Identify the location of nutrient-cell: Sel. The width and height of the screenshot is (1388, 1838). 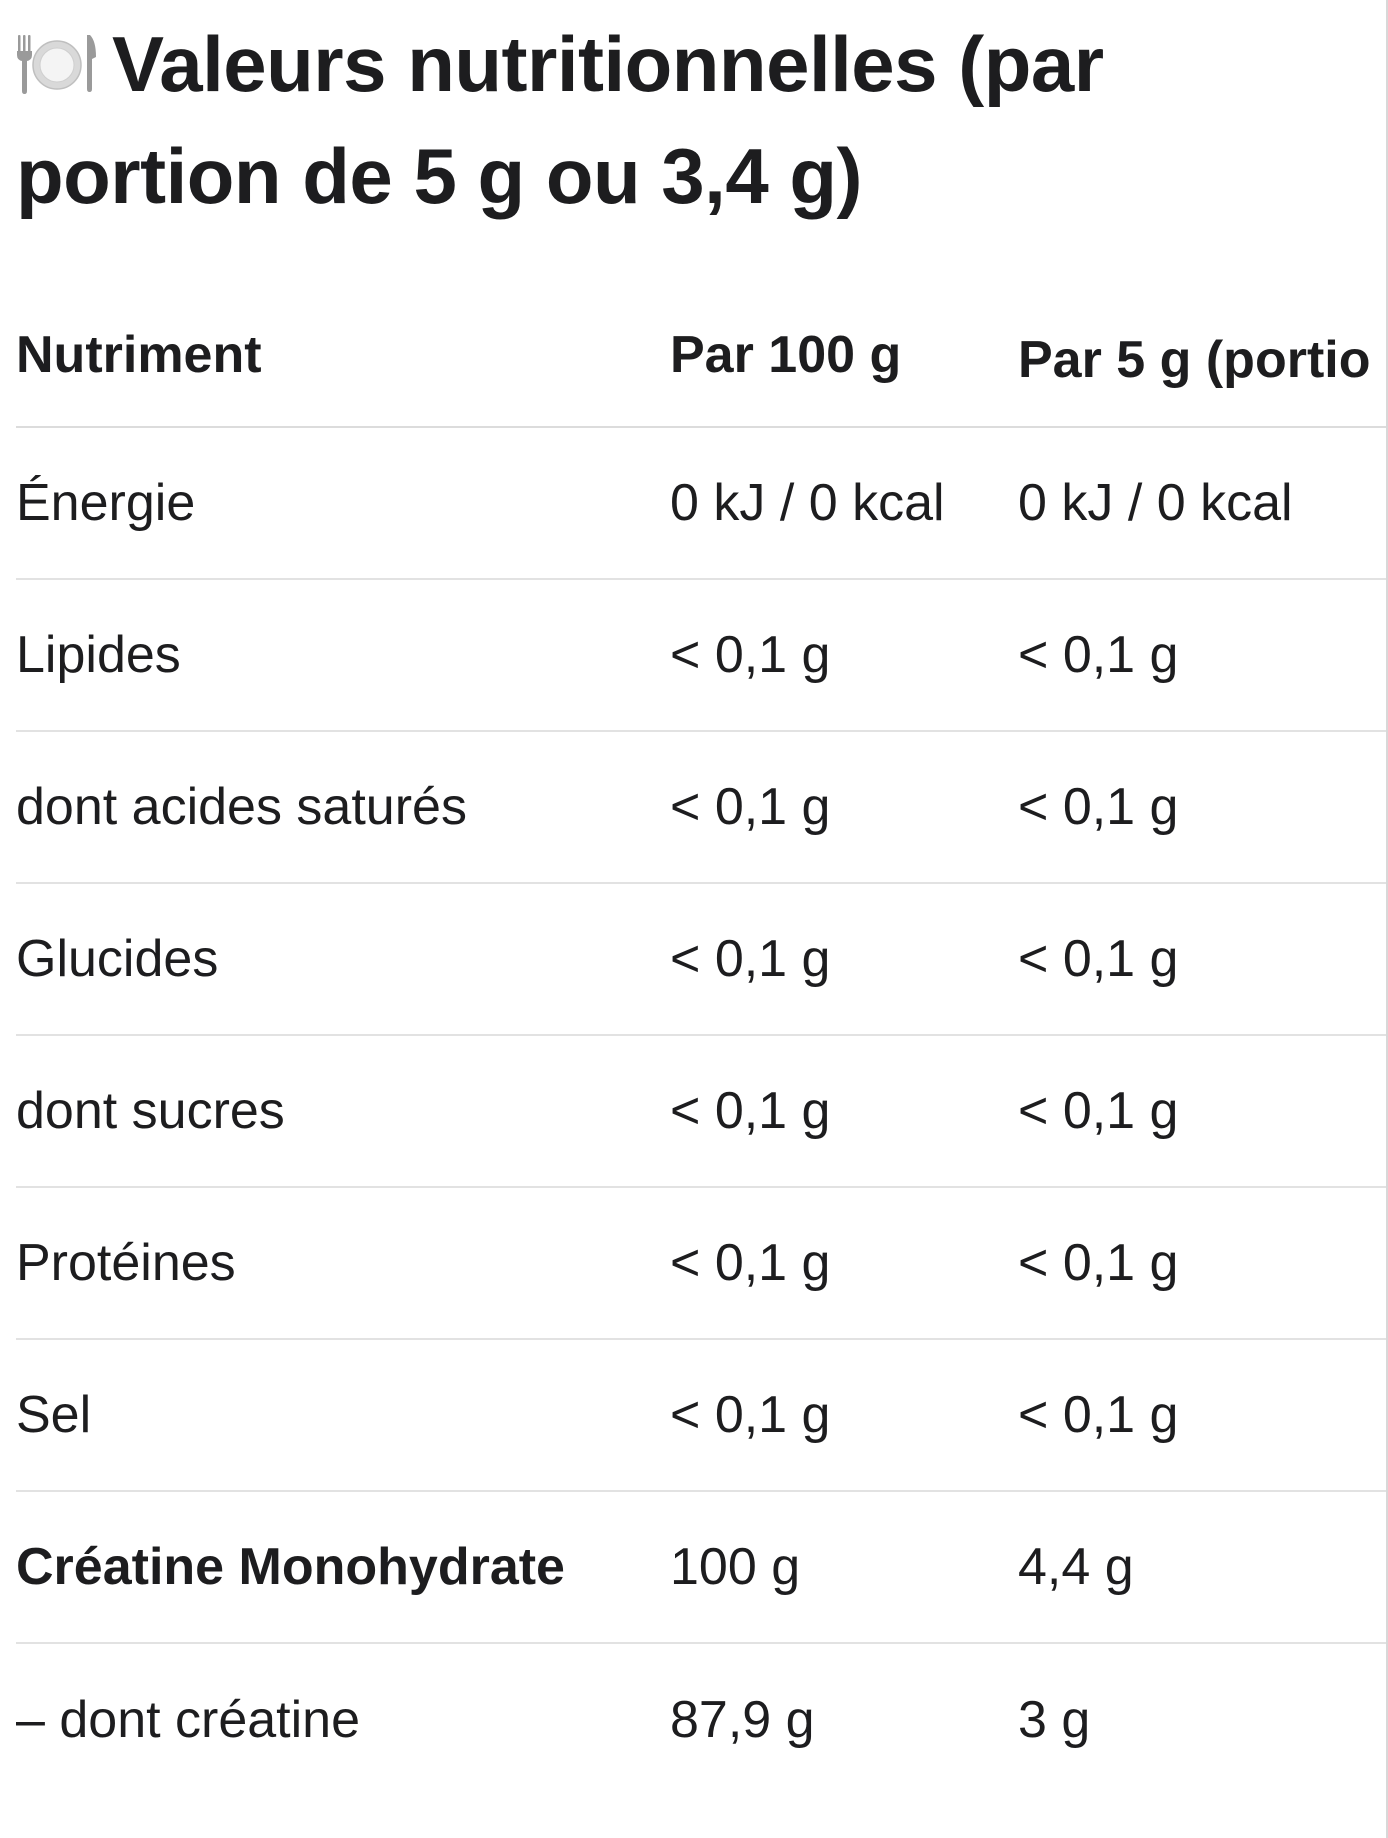
(54, 1415).